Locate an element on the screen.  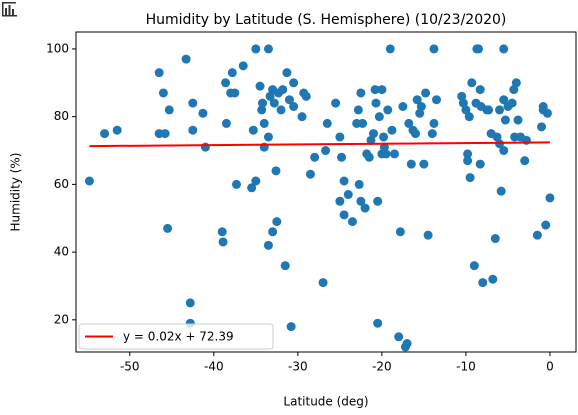
x-tick-label: -40 is located at coordinates (214, 367).